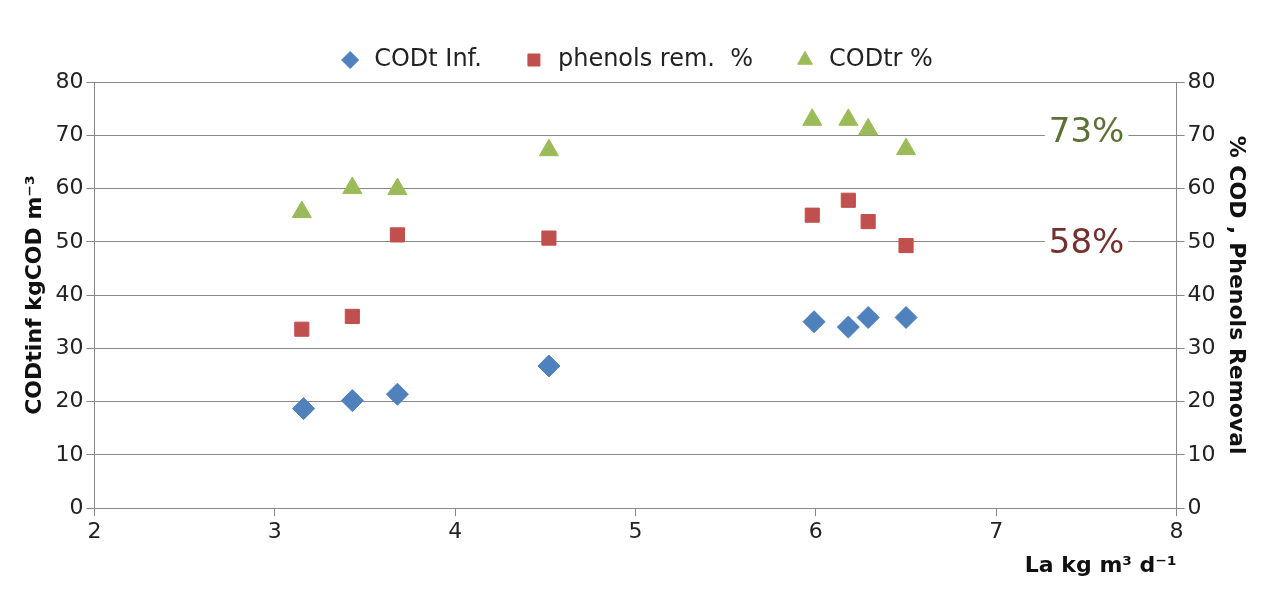 This screenshot has height=599, width=1275. I want to click on y2-tick-label: 50, so click(1201, 240).